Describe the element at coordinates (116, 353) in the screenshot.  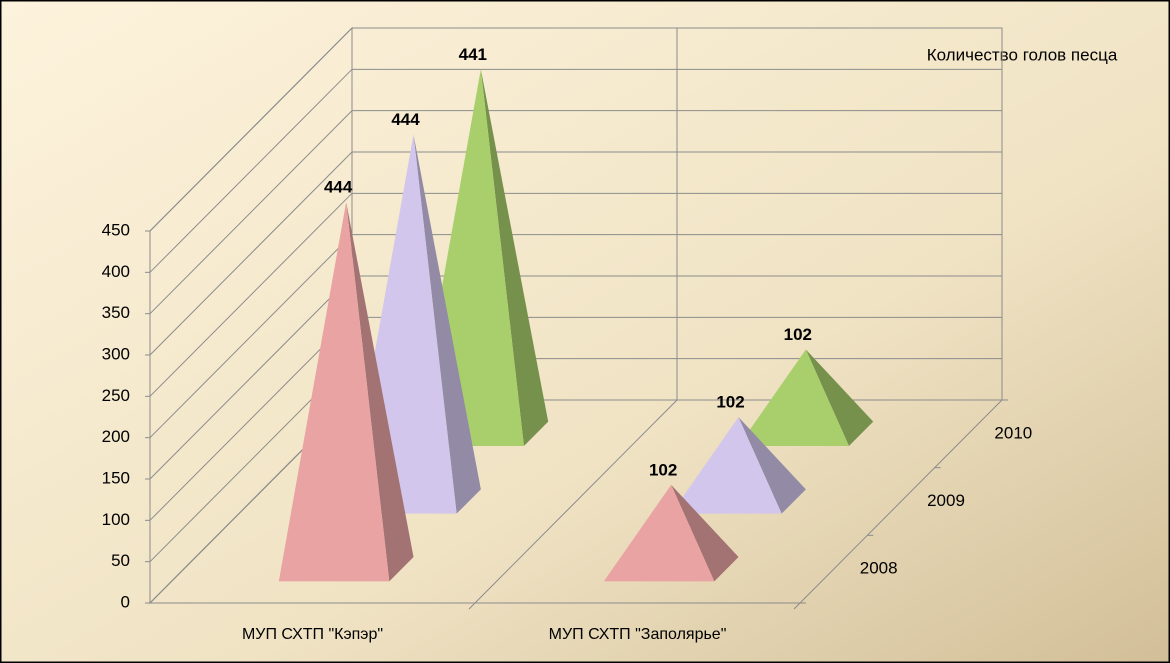
I see `y-tick-label: 300` at that location.